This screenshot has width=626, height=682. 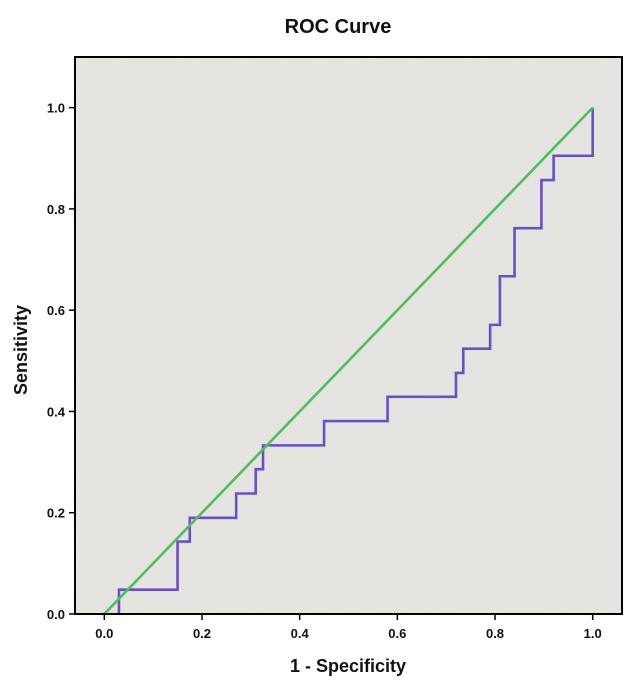 What do you see at coordinates (56, 310) in the screenshot?
I see `y-tick-label: 0.6` at bounding box center [56, 310].